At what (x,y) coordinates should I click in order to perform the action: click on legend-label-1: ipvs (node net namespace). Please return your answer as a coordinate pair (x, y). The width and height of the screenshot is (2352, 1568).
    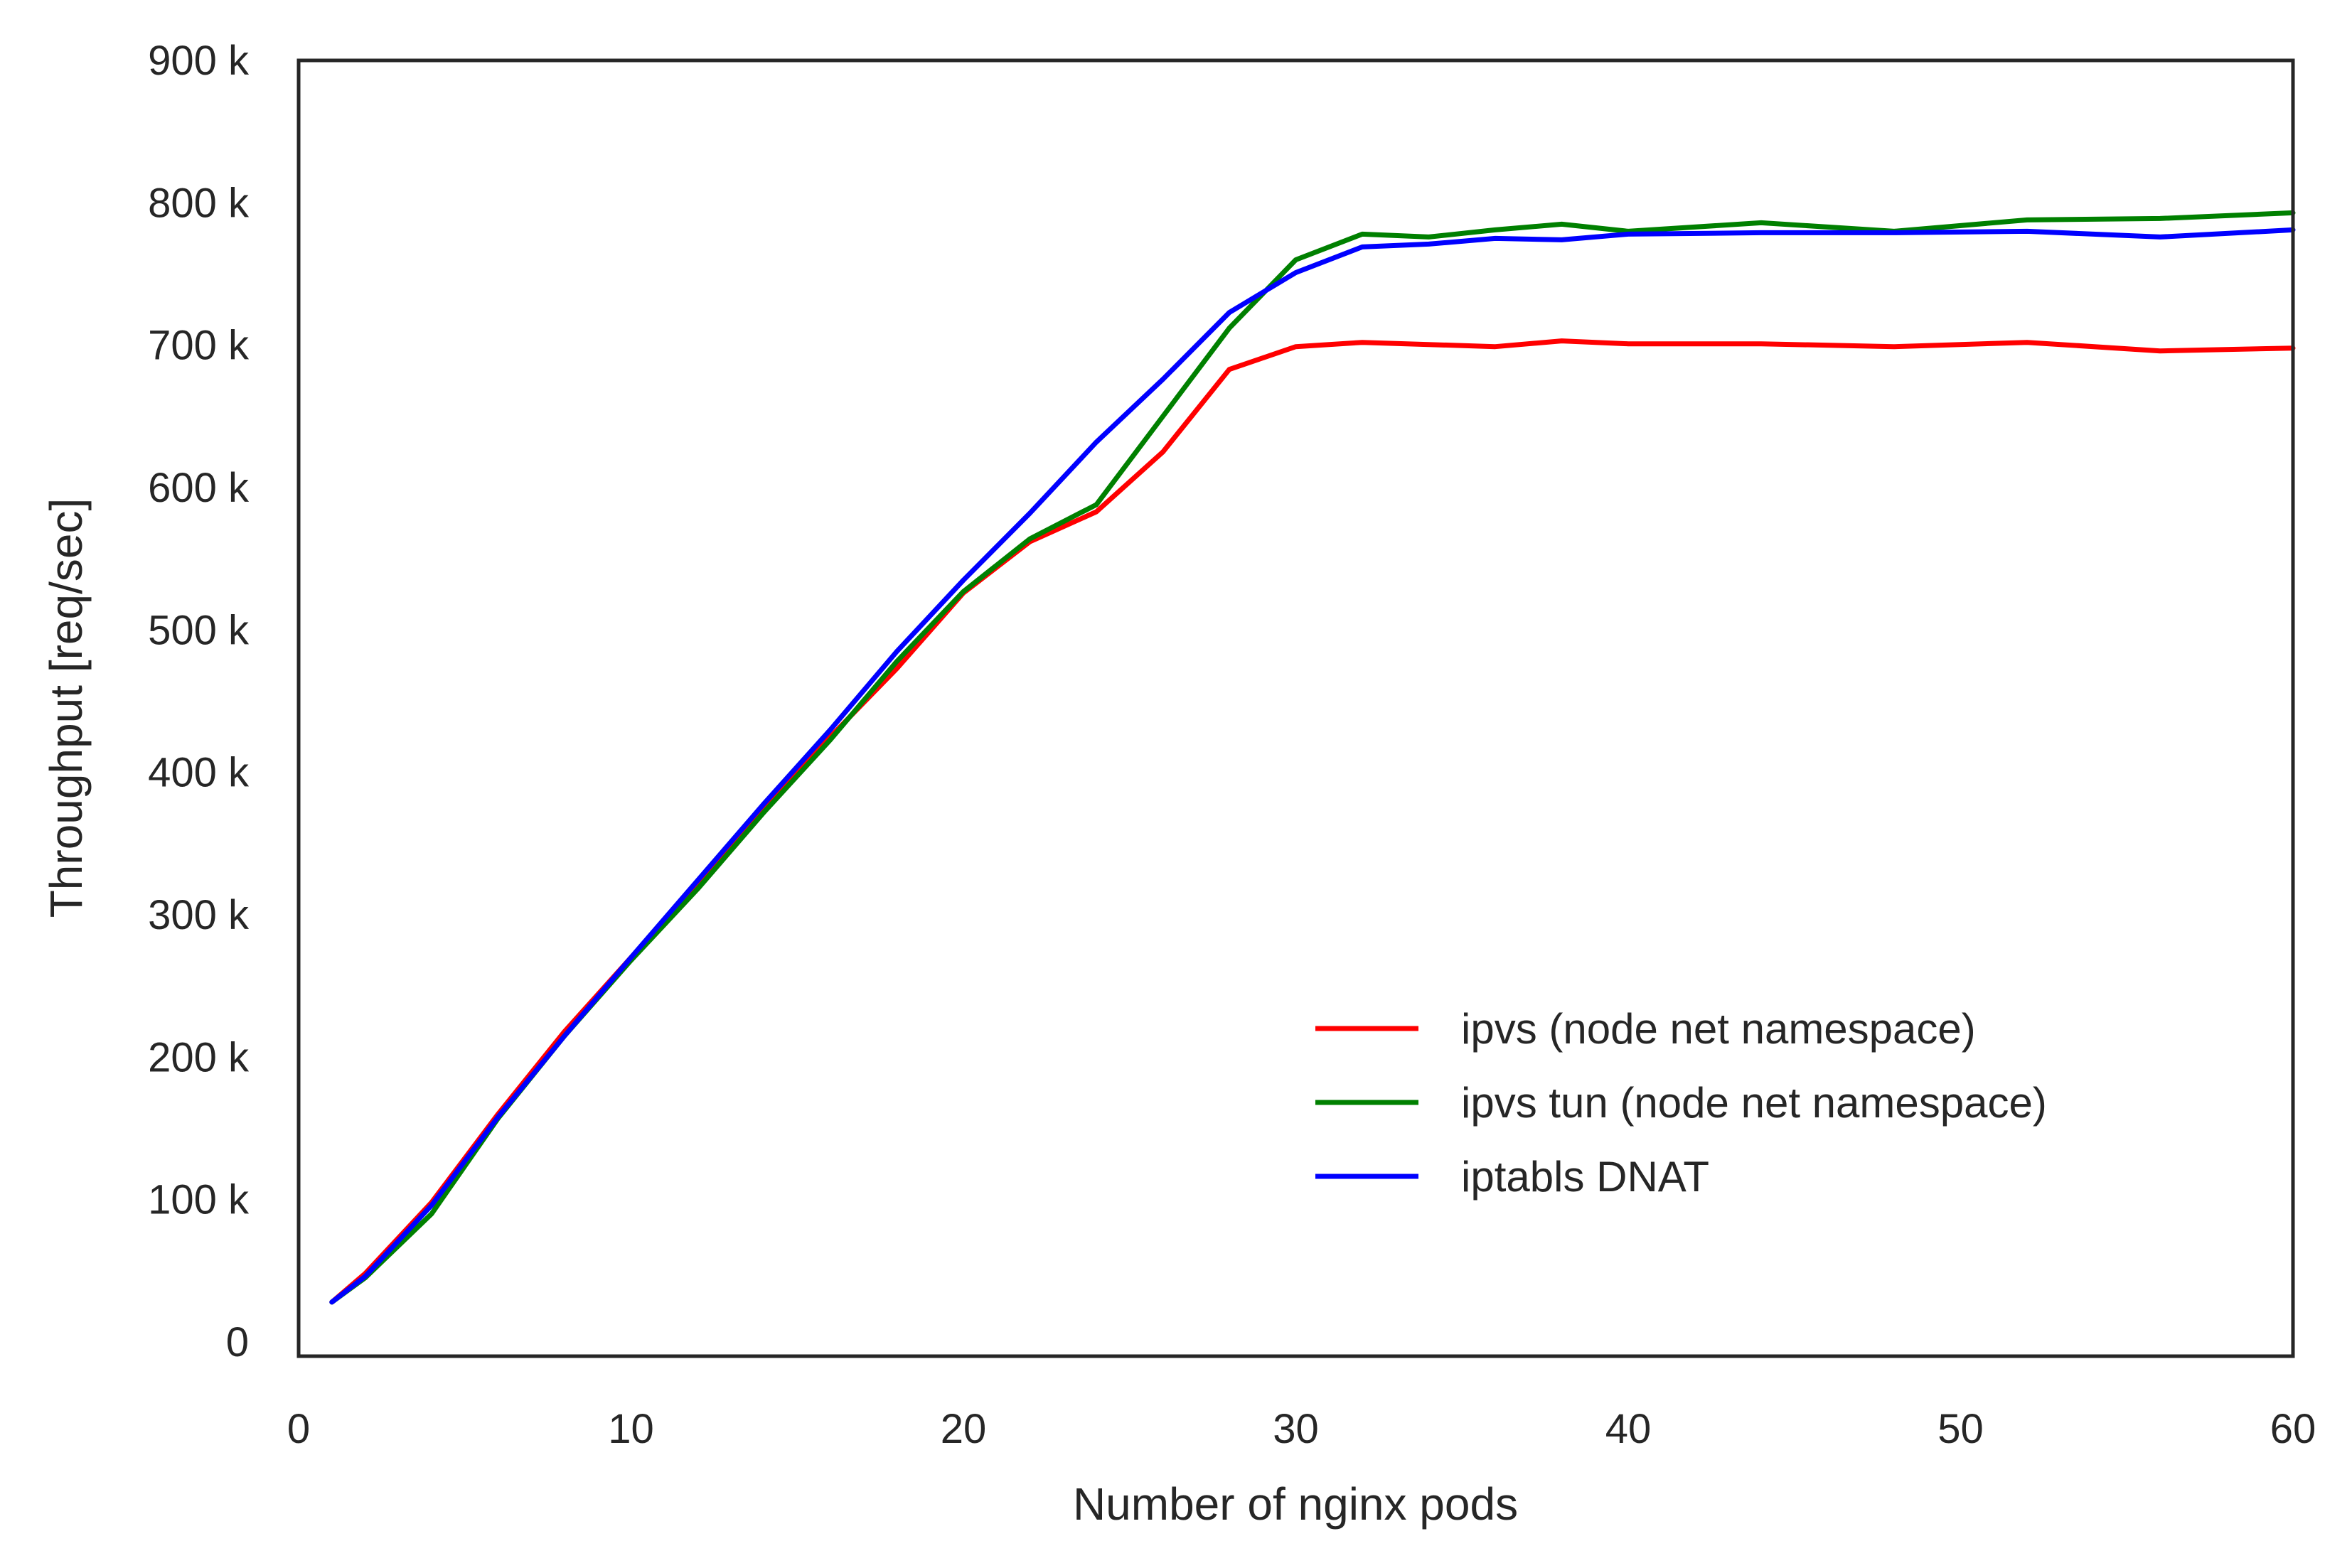
    Looking at the image, I should click on (1718, 1029).